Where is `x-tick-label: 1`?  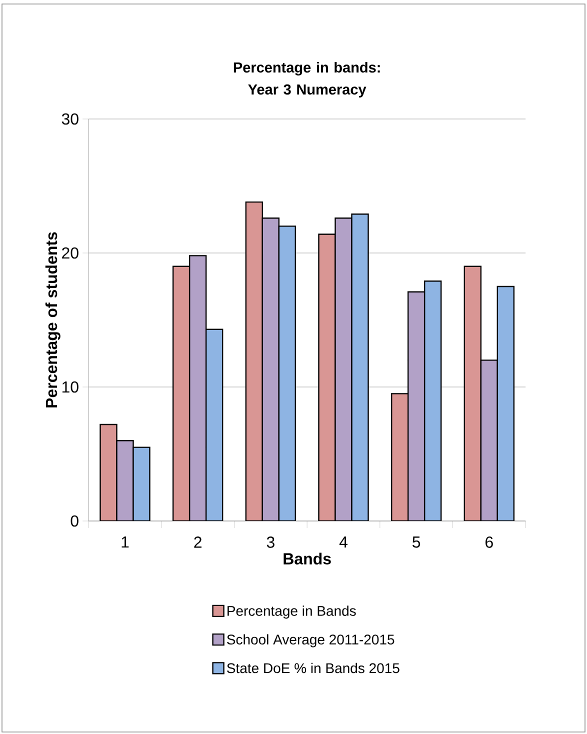 x-tick-label: 1 is located at coordinates (125, 542).